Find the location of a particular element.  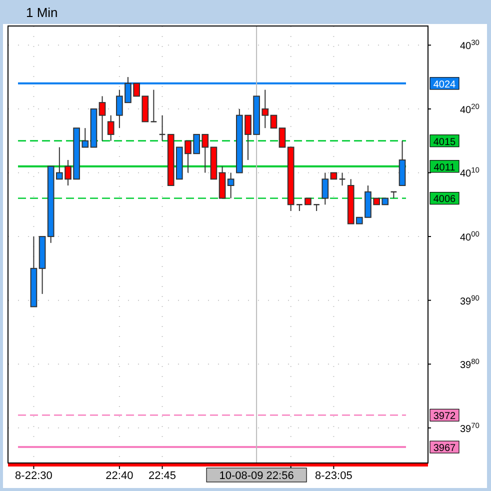

x-tick-label: 8-23:05 is located at coordinates (333, 476).